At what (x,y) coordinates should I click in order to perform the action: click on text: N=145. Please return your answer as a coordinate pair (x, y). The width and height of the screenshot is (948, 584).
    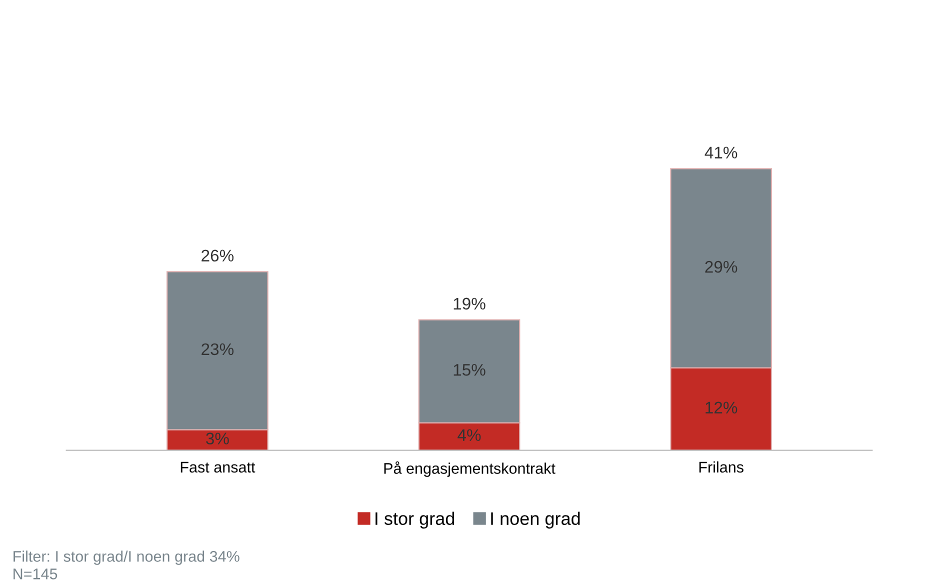
    Looking at the image, I should click on (36, 574).